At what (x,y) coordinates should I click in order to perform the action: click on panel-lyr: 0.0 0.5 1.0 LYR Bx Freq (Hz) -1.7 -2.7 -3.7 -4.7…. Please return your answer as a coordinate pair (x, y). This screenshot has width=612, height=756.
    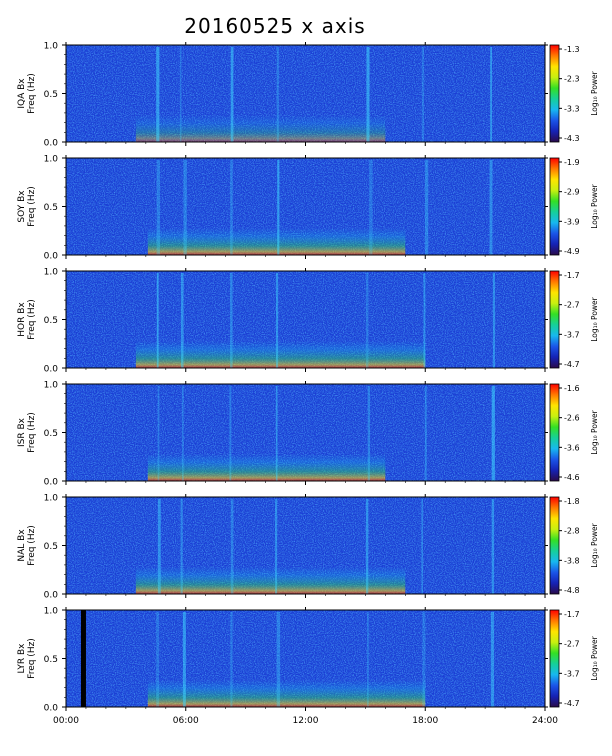
    Looking at the image, I should click on (308, 660).